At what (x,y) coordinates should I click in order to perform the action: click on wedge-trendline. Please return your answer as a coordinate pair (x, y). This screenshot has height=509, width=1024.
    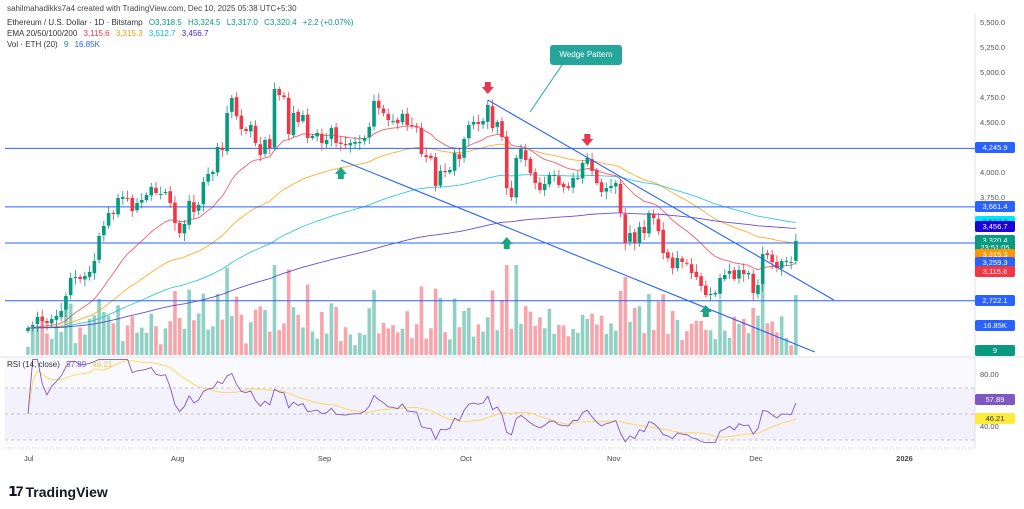
    Looking at the image, I should click on (661, 200).